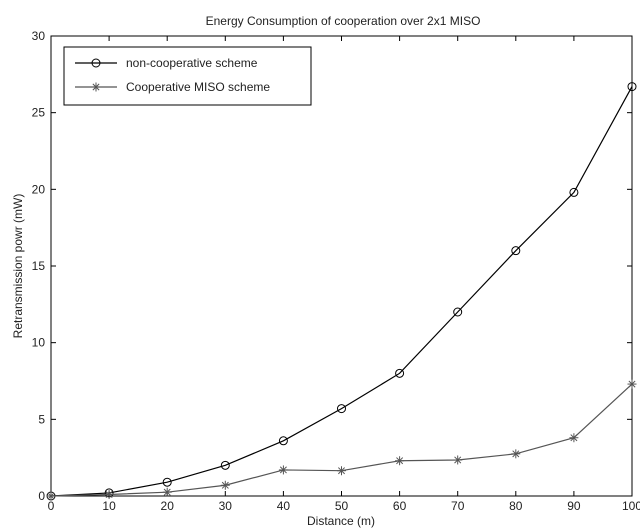  I want to click on x-tick-label: 50, so click(342, 506).